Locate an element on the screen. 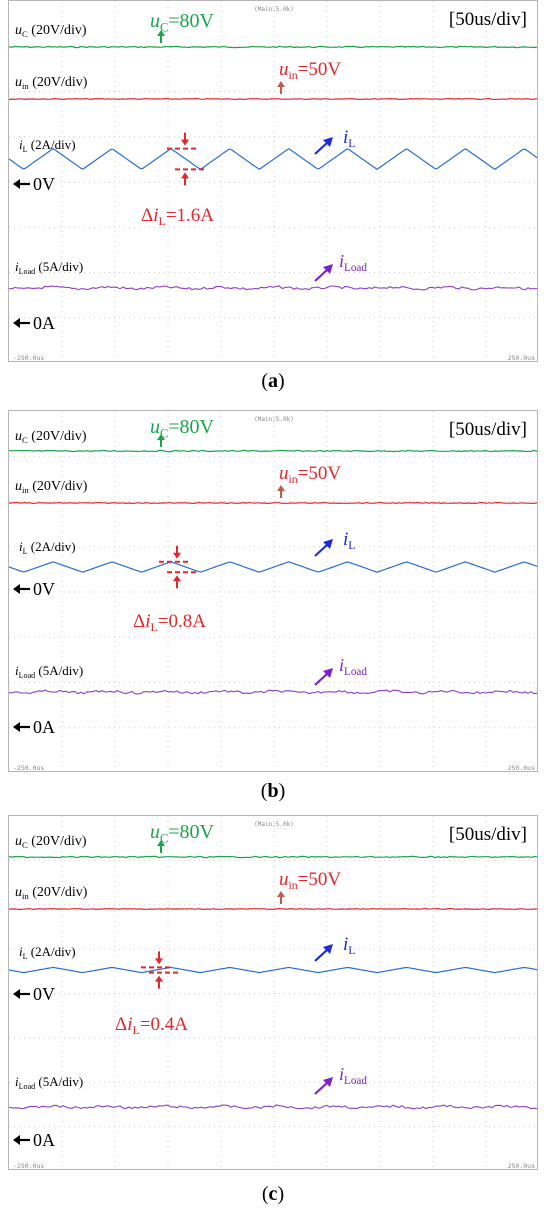 This screenshot has width=550, height=1218. ripple-label: ΔiL=0.8A is located at coordinates (169, 622).